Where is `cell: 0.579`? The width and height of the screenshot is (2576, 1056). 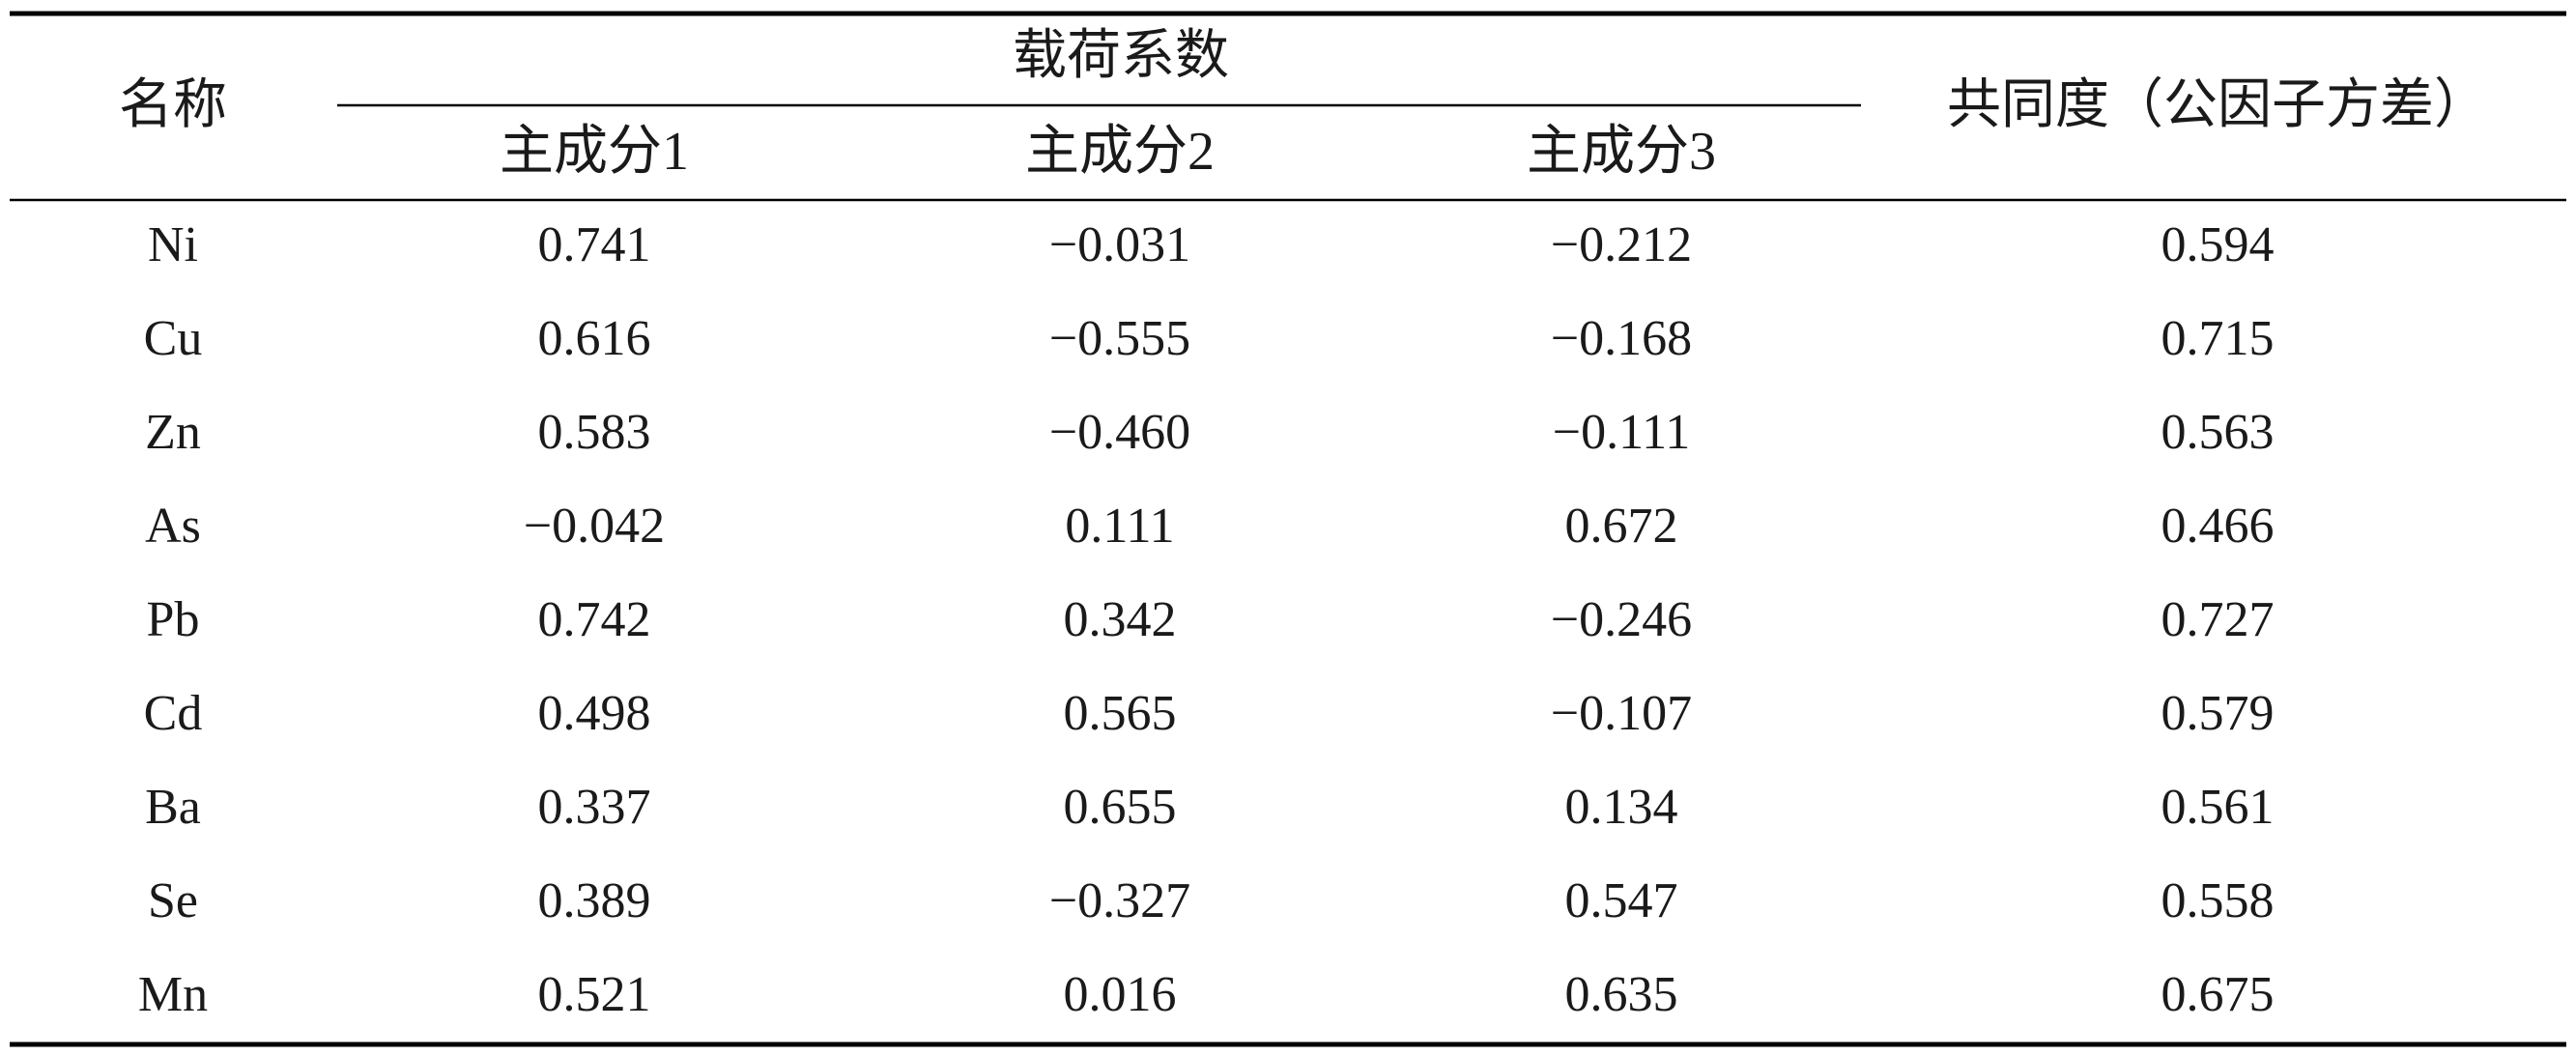
cell: 0.579 is located at coordinates (2218, 714).